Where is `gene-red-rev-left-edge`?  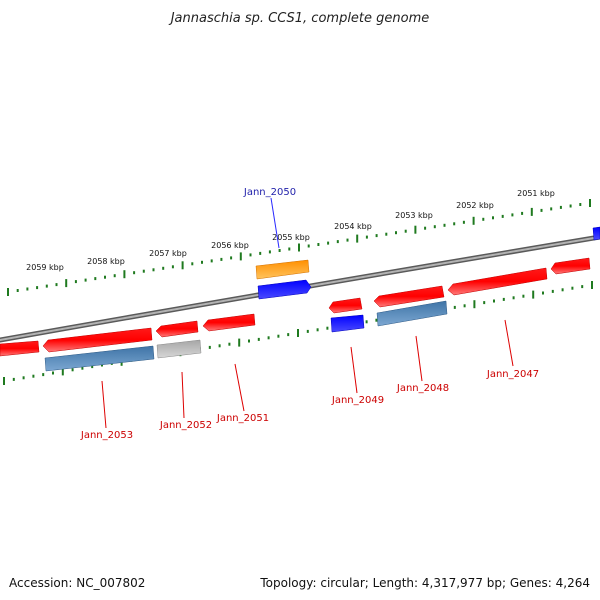 gene-red-rev-left-edge is located at coordinates (20, 348).